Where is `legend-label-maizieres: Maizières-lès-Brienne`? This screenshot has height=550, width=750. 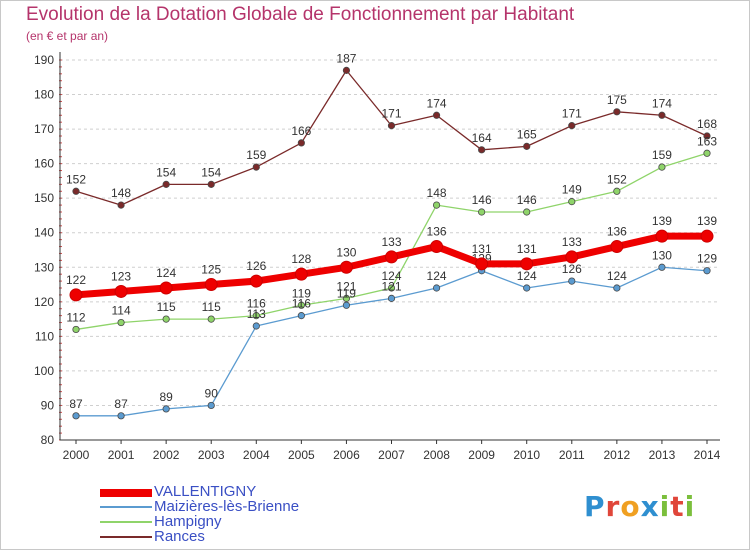 legend-label-maizieres: Maizières-lès-Brienne is located at coordinates (227, 506).